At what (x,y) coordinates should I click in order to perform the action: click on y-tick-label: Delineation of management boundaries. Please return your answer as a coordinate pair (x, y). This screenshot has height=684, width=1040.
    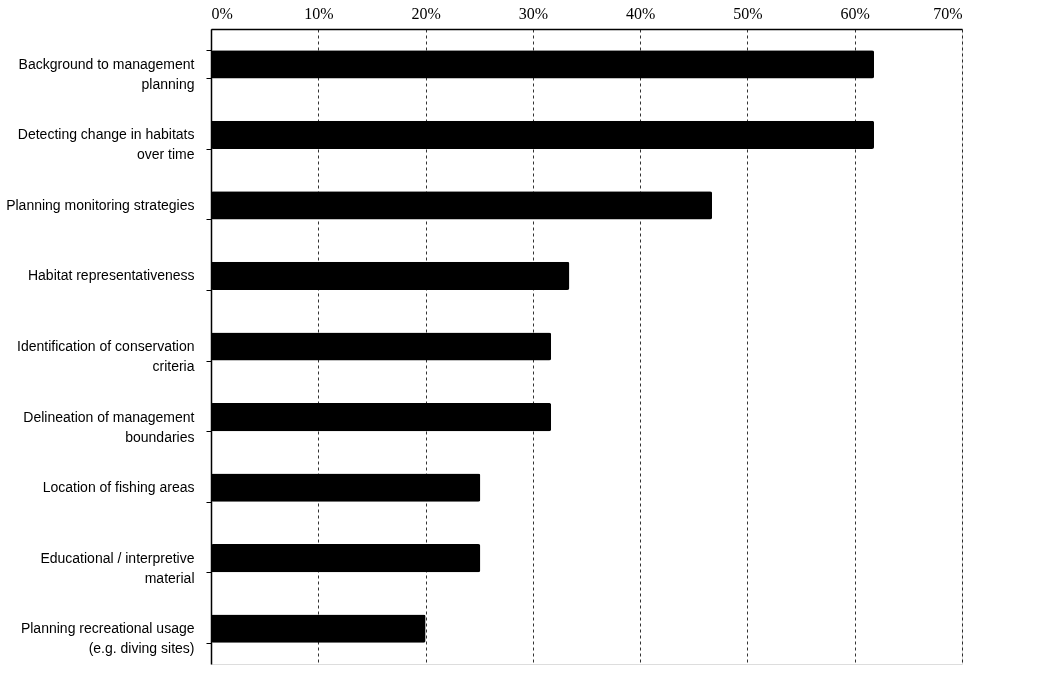
    Looking at the image, I should click on (109, 426).